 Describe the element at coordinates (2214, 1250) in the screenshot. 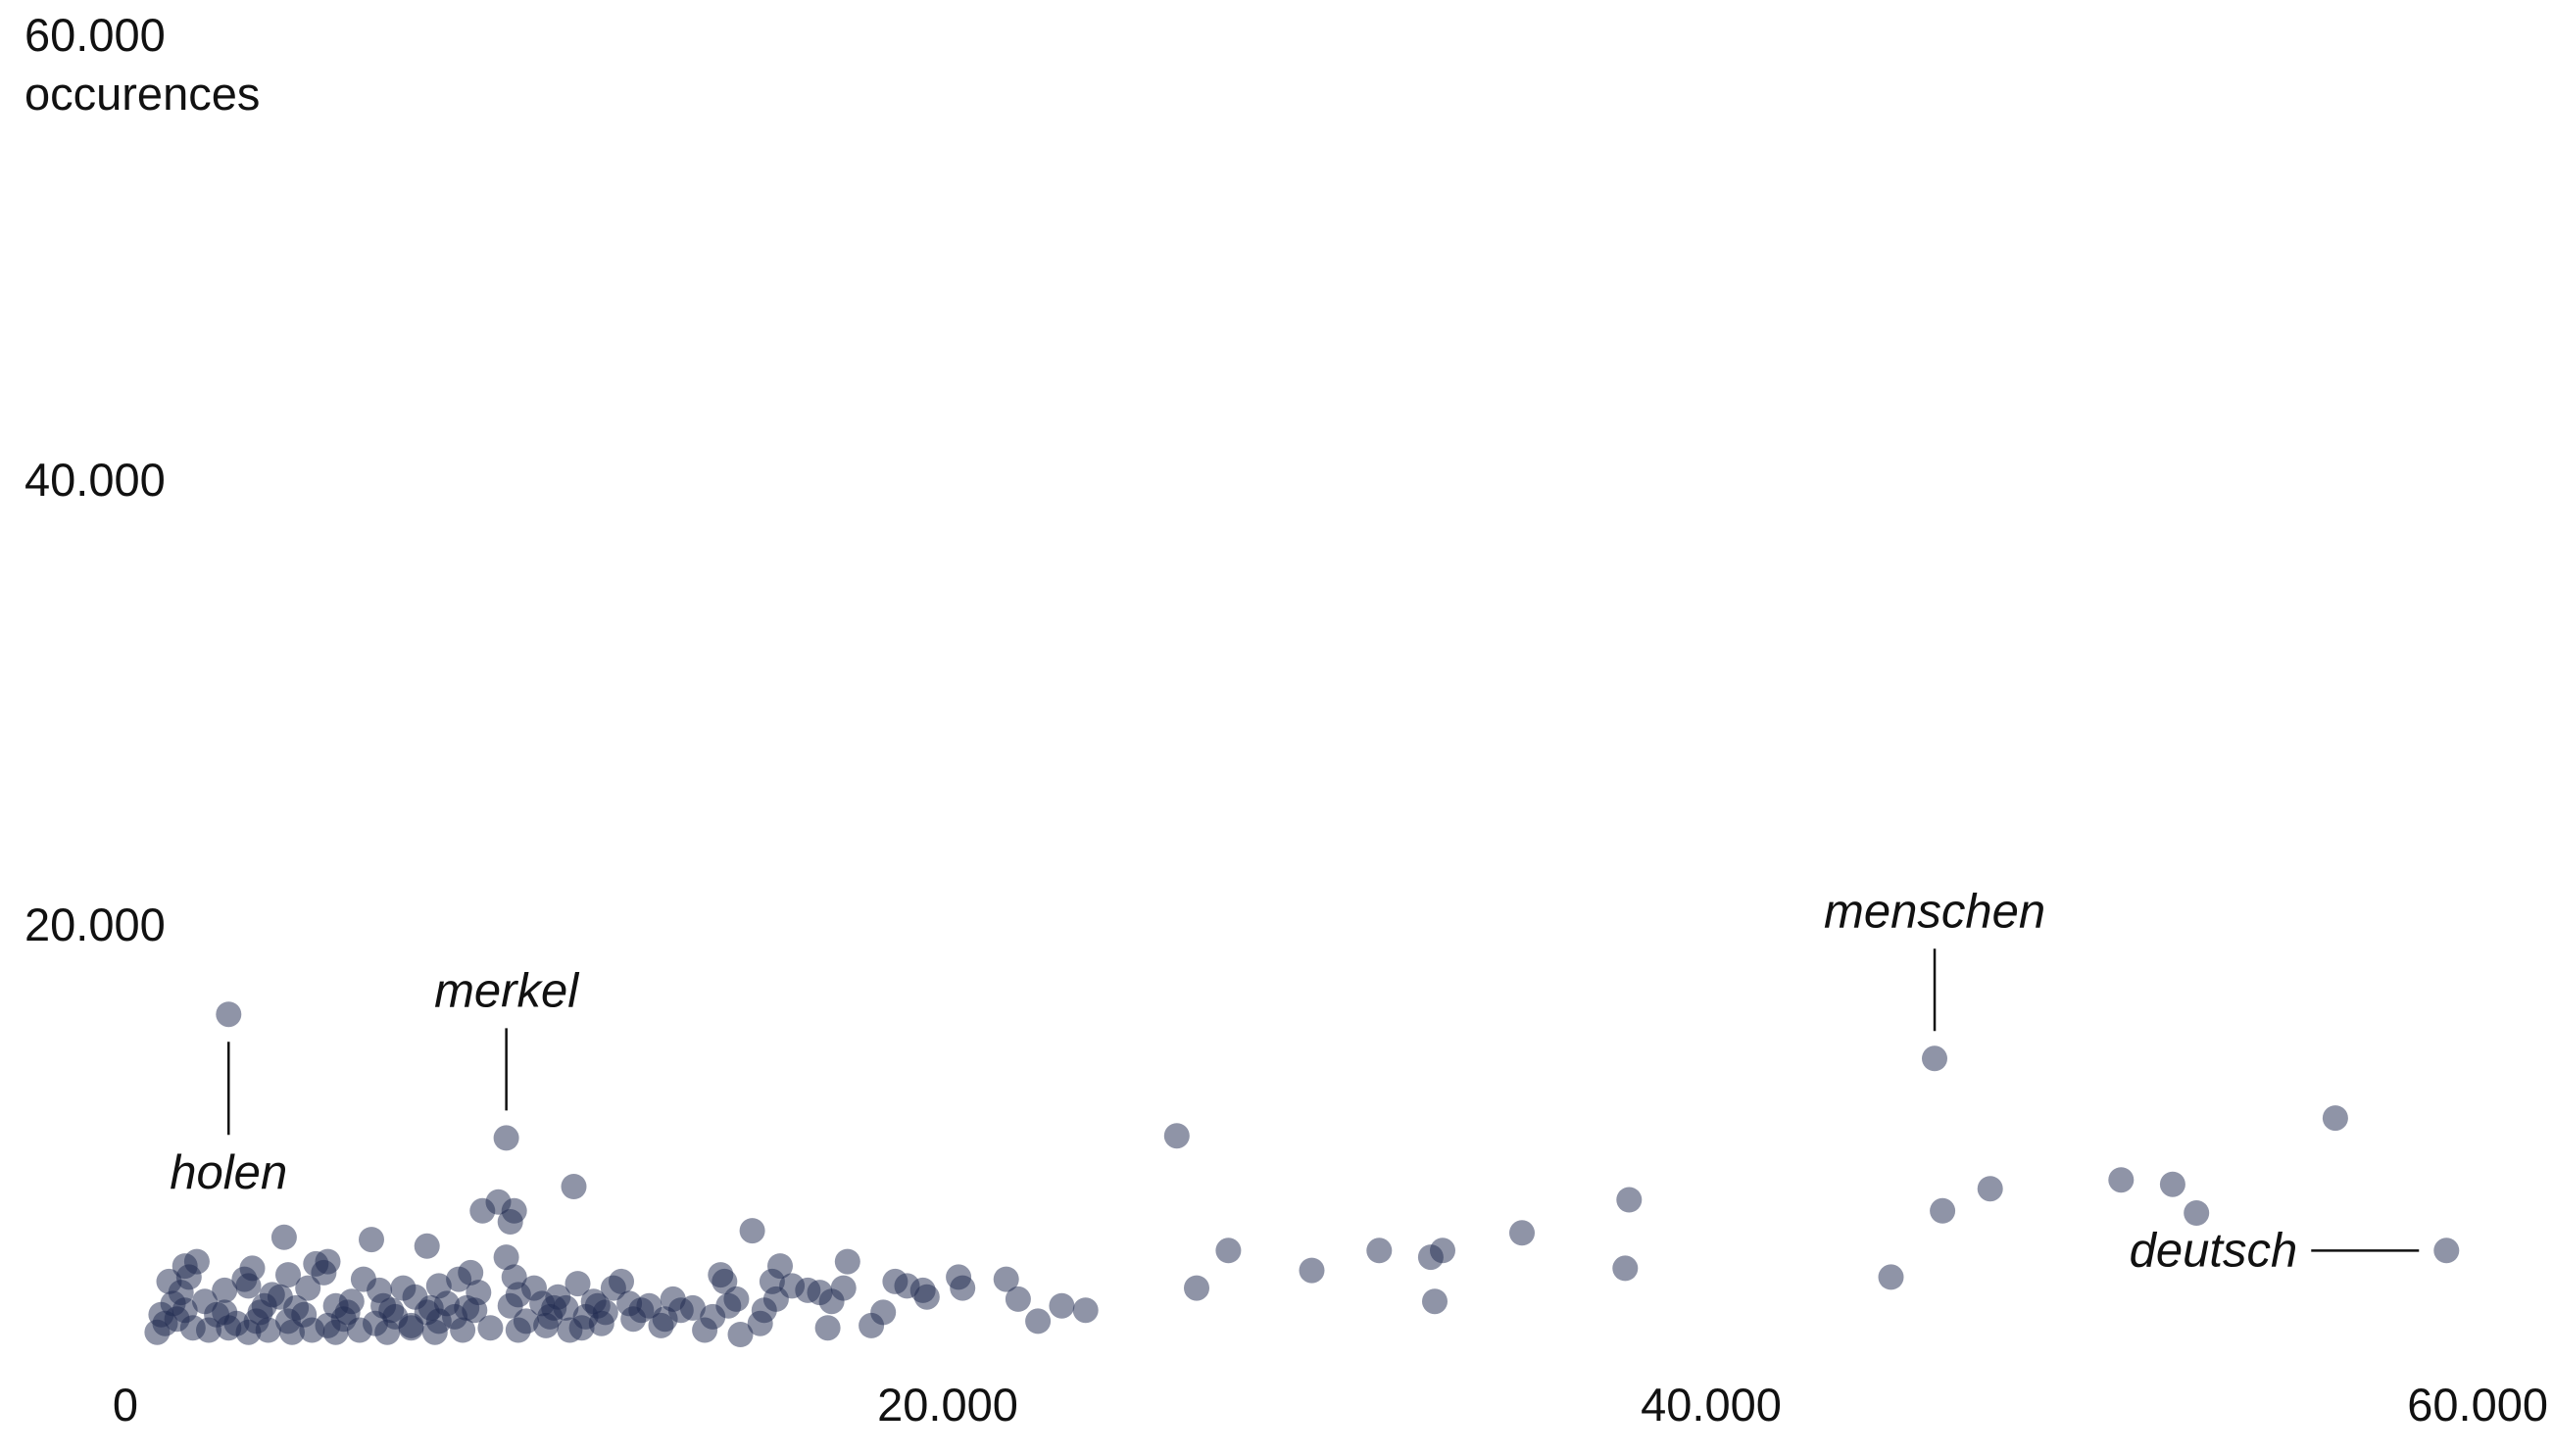

I see `annotation-label-deutsch: deutsch` at that location.